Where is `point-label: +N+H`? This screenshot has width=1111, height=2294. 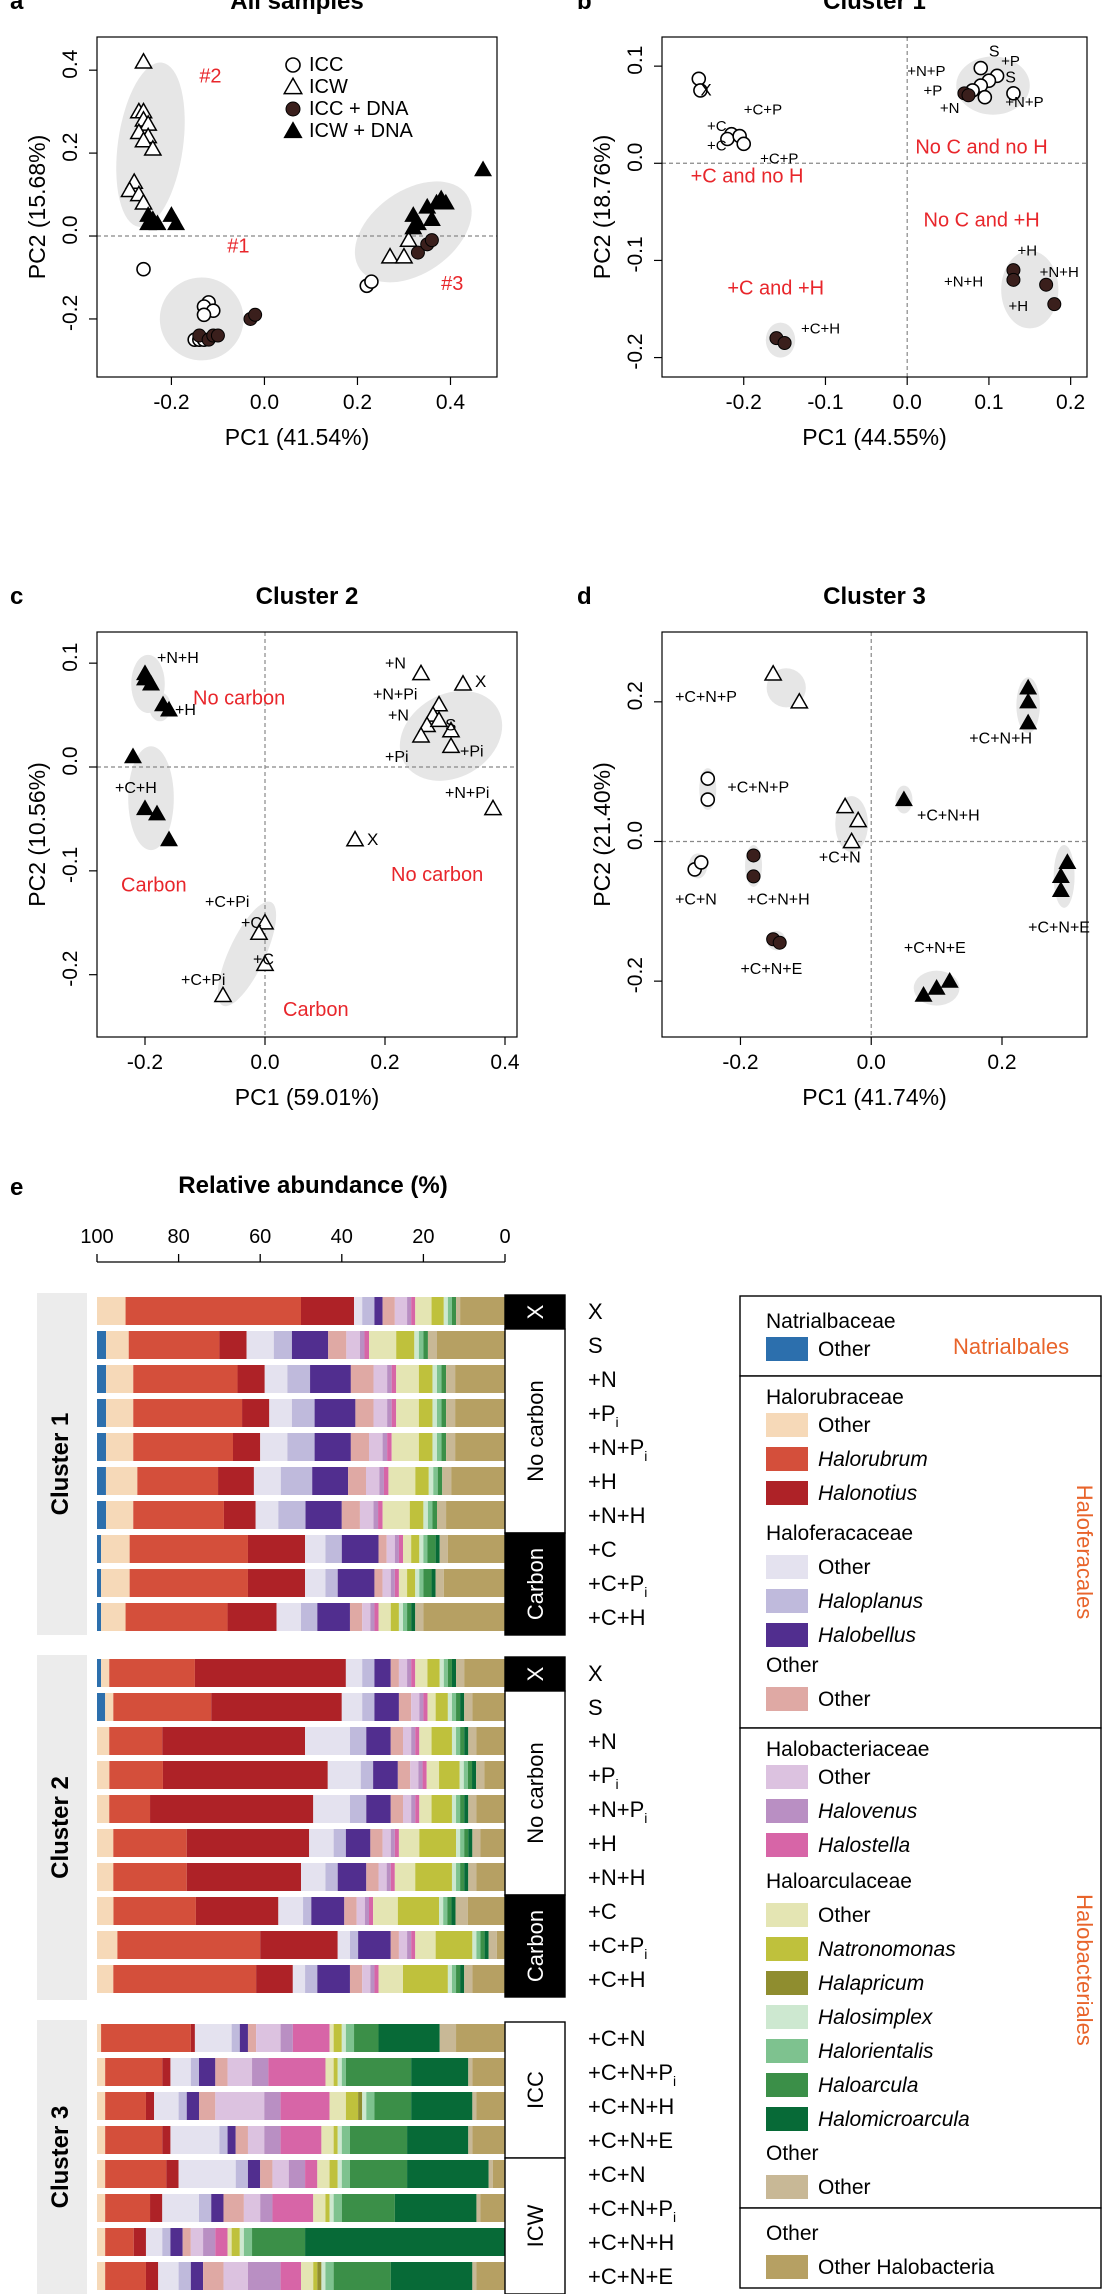 point-label: +N+H is located at coordinates (1059, 272).